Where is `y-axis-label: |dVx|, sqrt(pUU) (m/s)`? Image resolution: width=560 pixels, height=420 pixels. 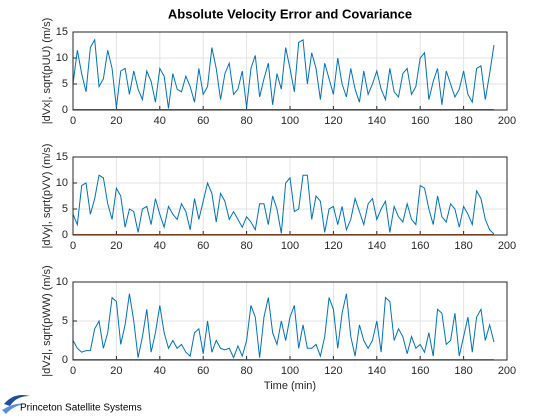 y-axis-label: |dVx|, sqrt(pUU) (m/s) is located at coordinates (47, 71).